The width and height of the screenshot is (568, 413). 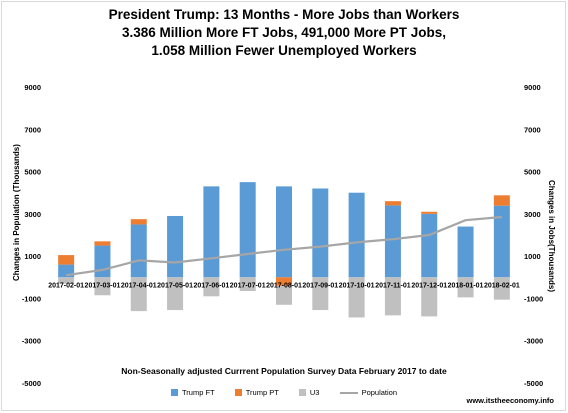 I want to click on population-line, so click(x=284, y=246).